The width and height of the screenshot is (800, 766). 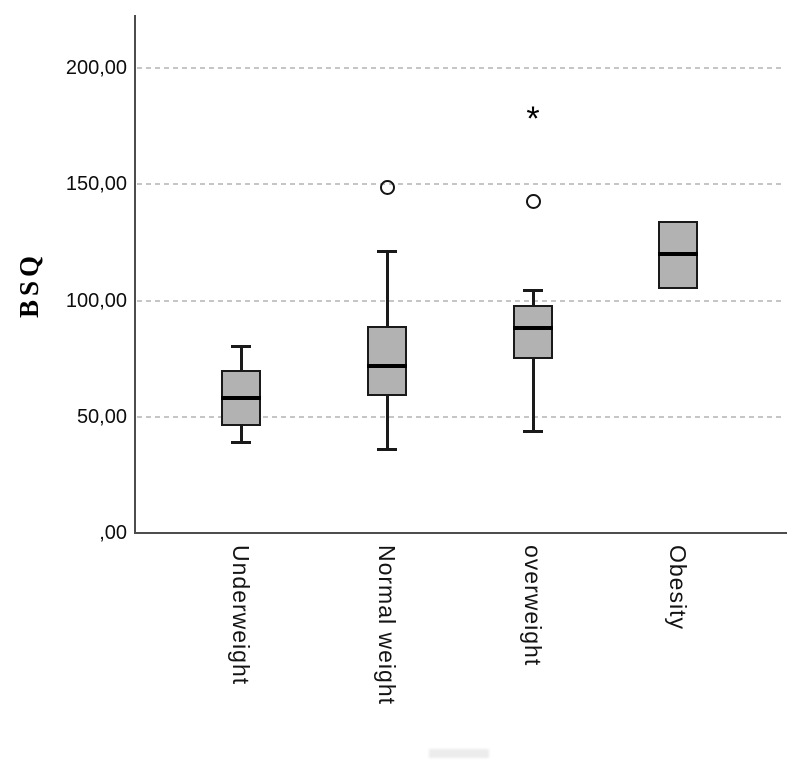 What do you see at coordinates (101, 416) in the screenshot?
I see `y-tick-label: 50,00` at bounding box center [101, 416].